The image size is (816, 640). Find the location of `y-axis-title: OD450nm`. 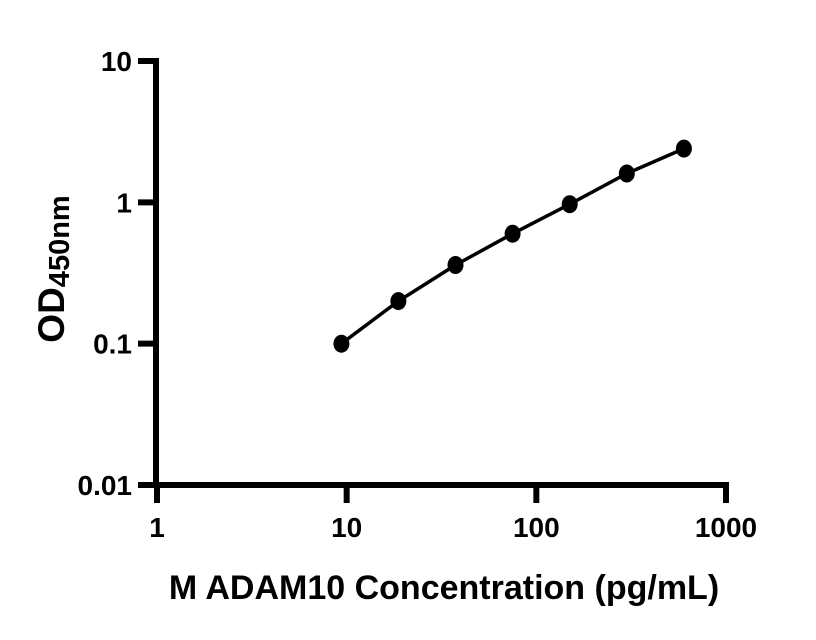

y-axis-title: OD450nm is located at coordinates (53, 268).